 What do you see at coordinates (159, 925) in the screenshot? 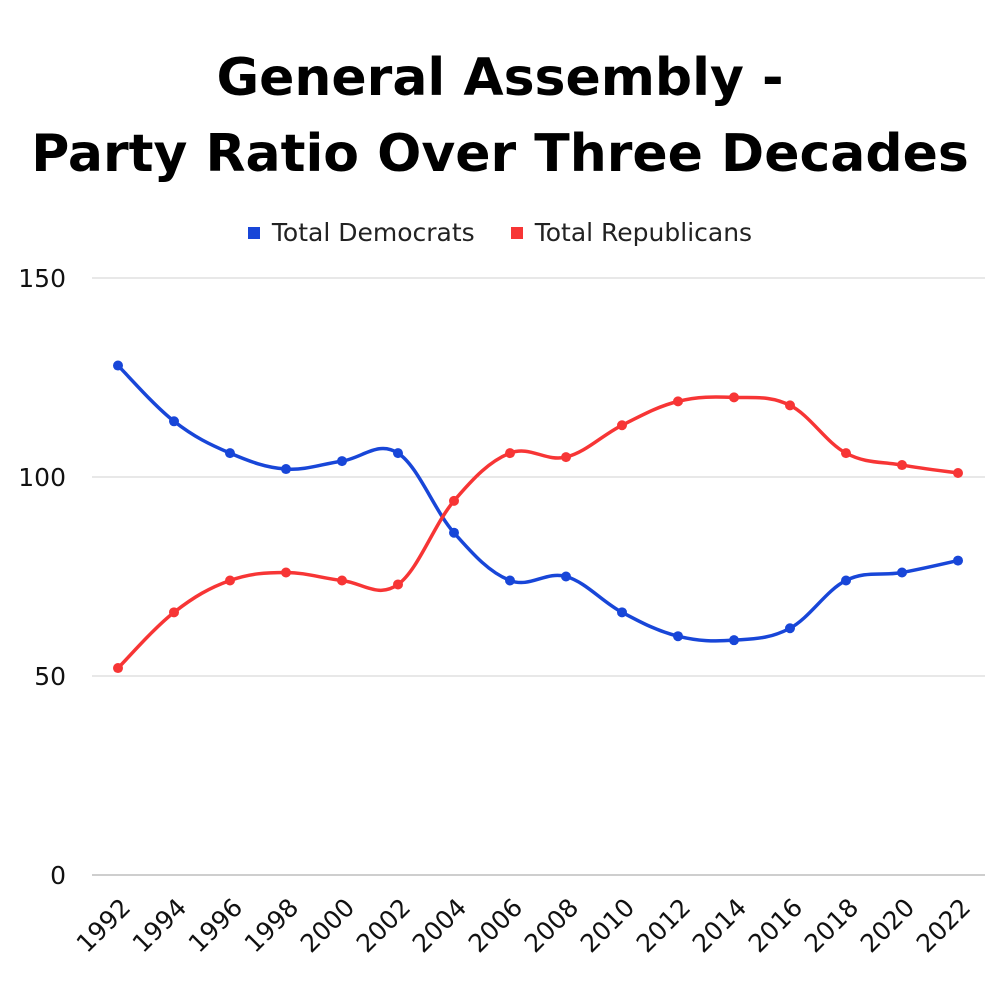
I see `x-tick-label: 1994` at bounding box center [159, 925].